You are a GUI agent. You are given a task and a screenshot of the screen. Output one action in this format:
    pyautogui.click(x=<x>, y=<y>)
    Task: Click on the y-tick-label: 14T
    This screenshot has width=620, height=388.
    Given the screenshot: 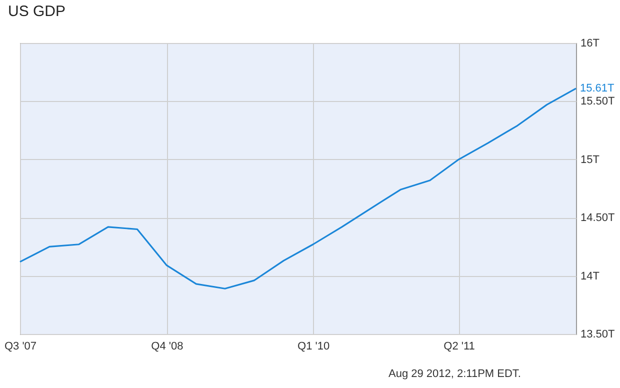 What is the action you would take?
    pyautogui.click(x=590, y=276)
    